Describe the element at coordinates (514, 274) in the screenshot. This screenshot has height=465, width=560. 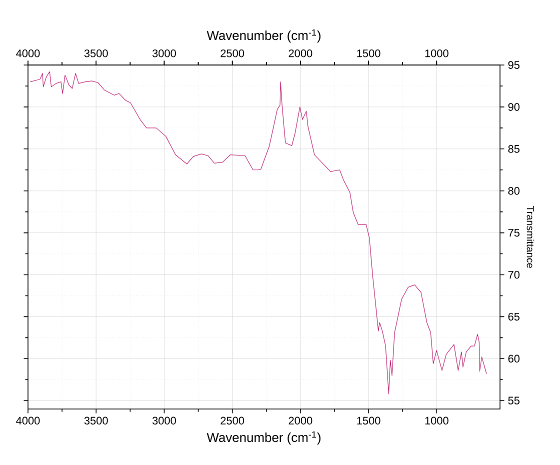
I see `y-tick-label: 70` at that location.